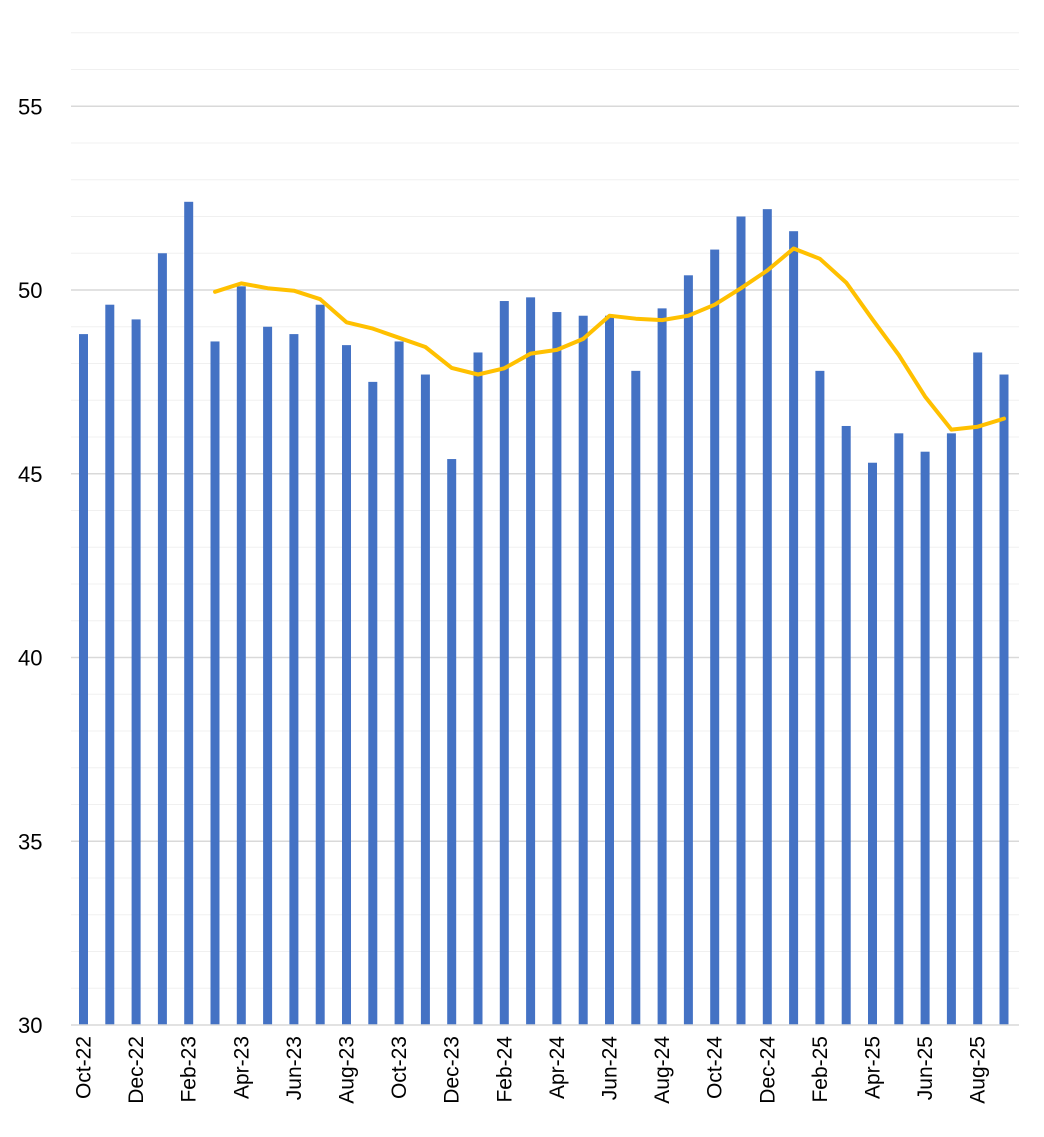  Describe the element at coordinates (978, 1070) in the screenshot. I see `x-tick-label: Aug-25` at that location.